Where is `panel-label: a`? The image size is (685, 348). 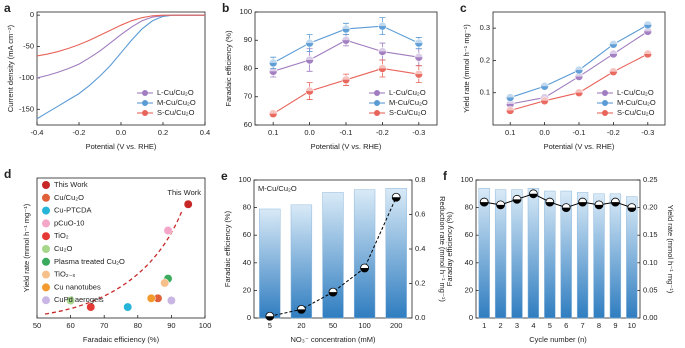
panel-label: a is located at coordinates (7, 8).